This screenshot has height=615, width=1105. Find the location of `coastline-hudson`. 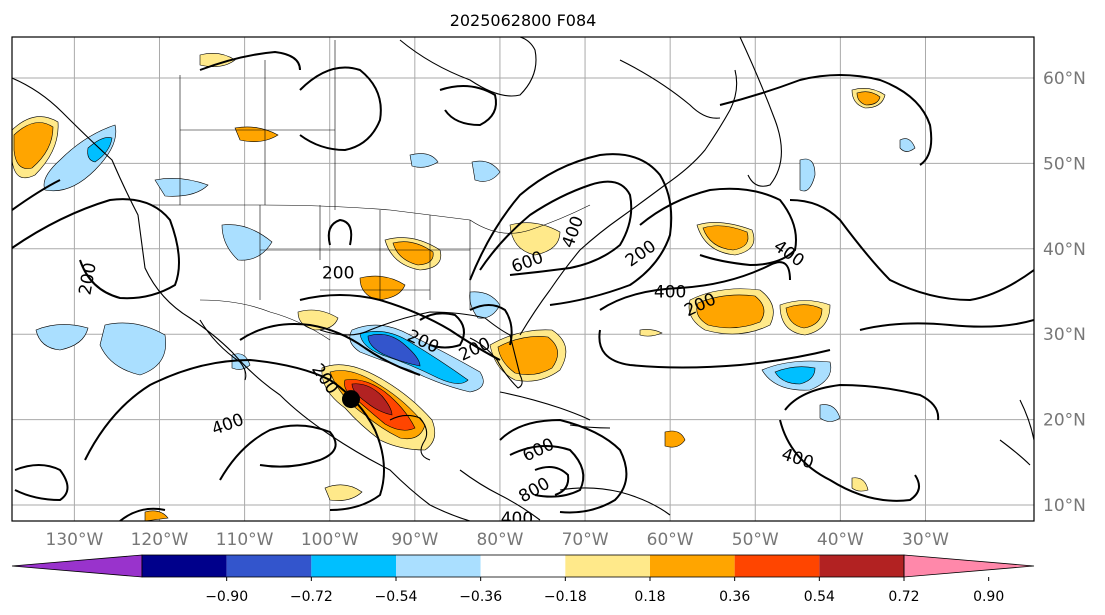

coastline-hudson is located at coordinates (468, 67).